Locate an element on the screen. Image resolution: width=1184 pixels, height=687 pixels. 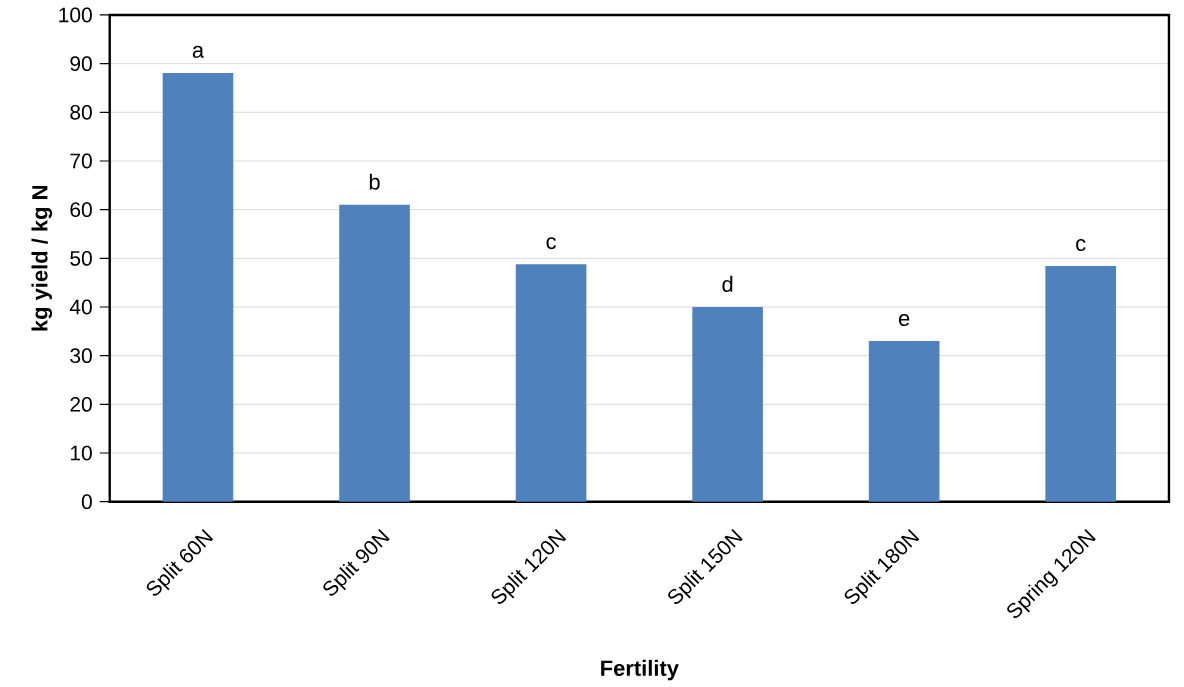
y-tick-label: 80 is located at coordinates (81, 112).